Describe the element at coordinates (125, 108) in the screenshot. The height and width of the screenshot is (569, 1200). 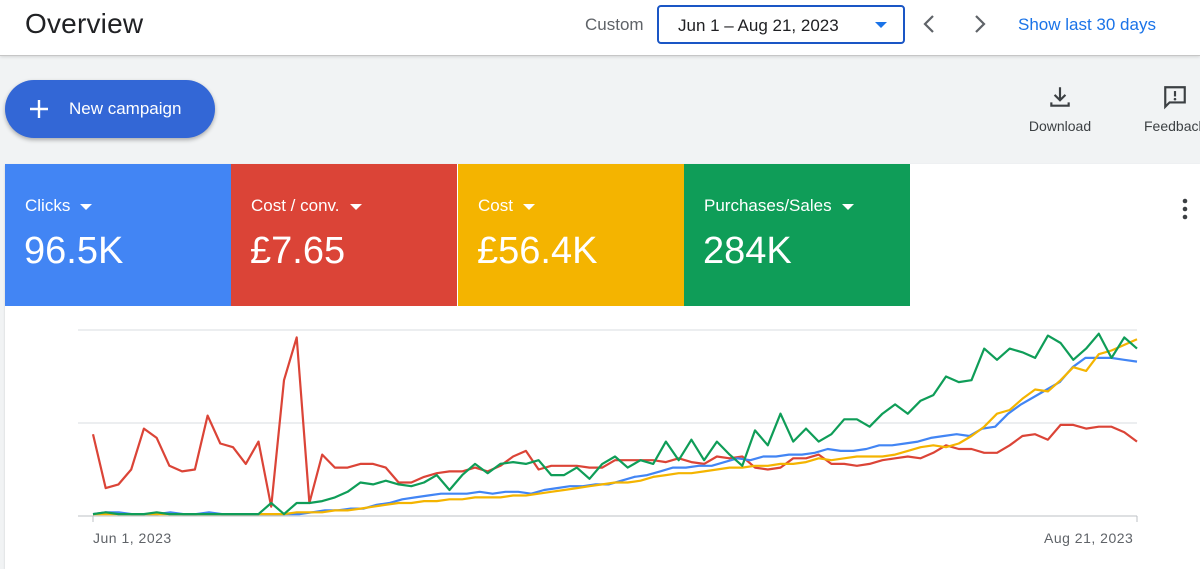
I see `new-campaign-label: New campaign` at that location.